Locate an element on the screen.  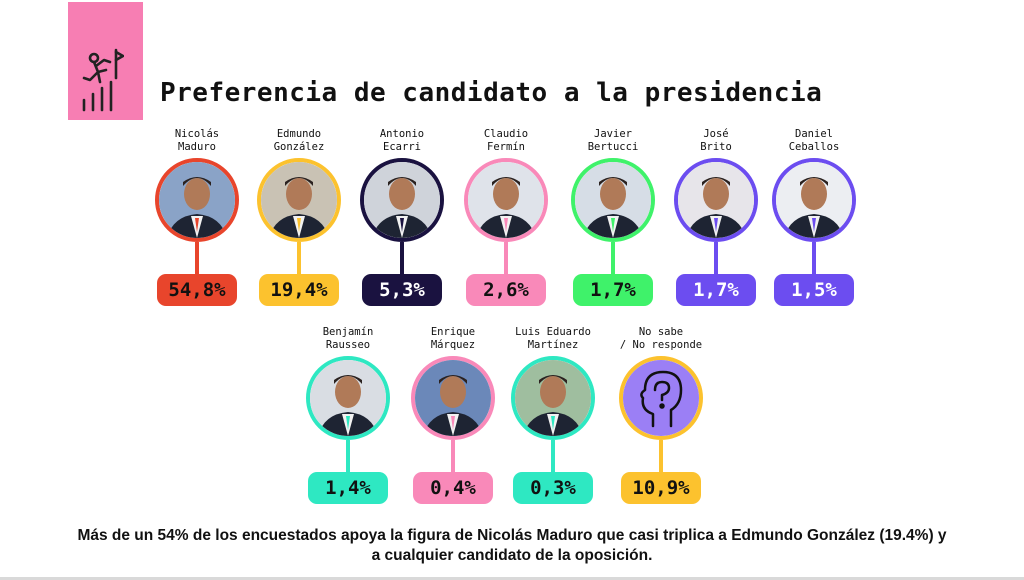
candidate-name-line-2: Rausseo is located at coordinates (348, 345).